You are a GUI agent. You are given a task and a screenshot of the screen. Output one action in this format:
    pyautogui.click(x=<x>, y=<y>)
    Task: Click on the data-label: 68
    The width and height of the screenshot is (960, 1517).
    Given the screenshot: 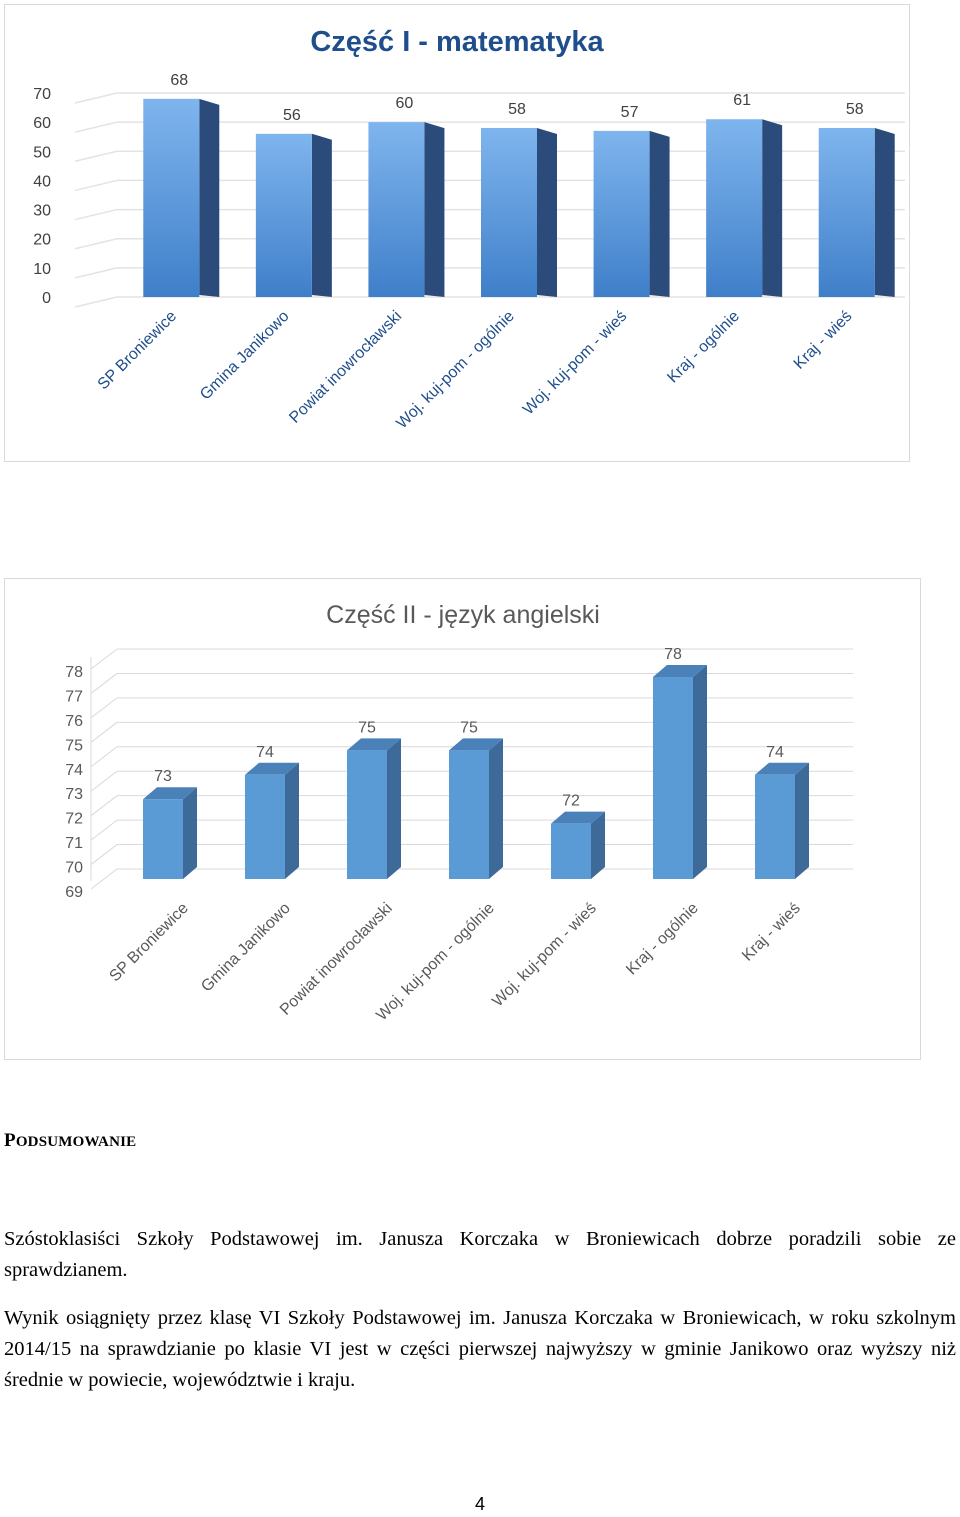 What is the action you would take?
    pyautogui.click(x=179, y=80)
    